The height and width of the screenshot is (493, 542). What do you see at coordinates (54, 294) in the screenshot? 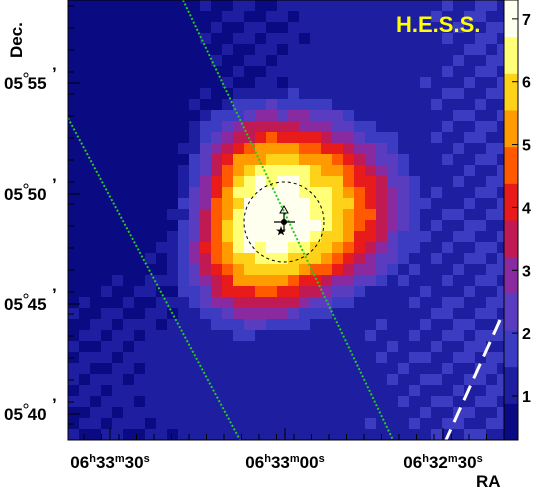
I see `arcmin-symbol: ’` at bounding box center [54, 294].